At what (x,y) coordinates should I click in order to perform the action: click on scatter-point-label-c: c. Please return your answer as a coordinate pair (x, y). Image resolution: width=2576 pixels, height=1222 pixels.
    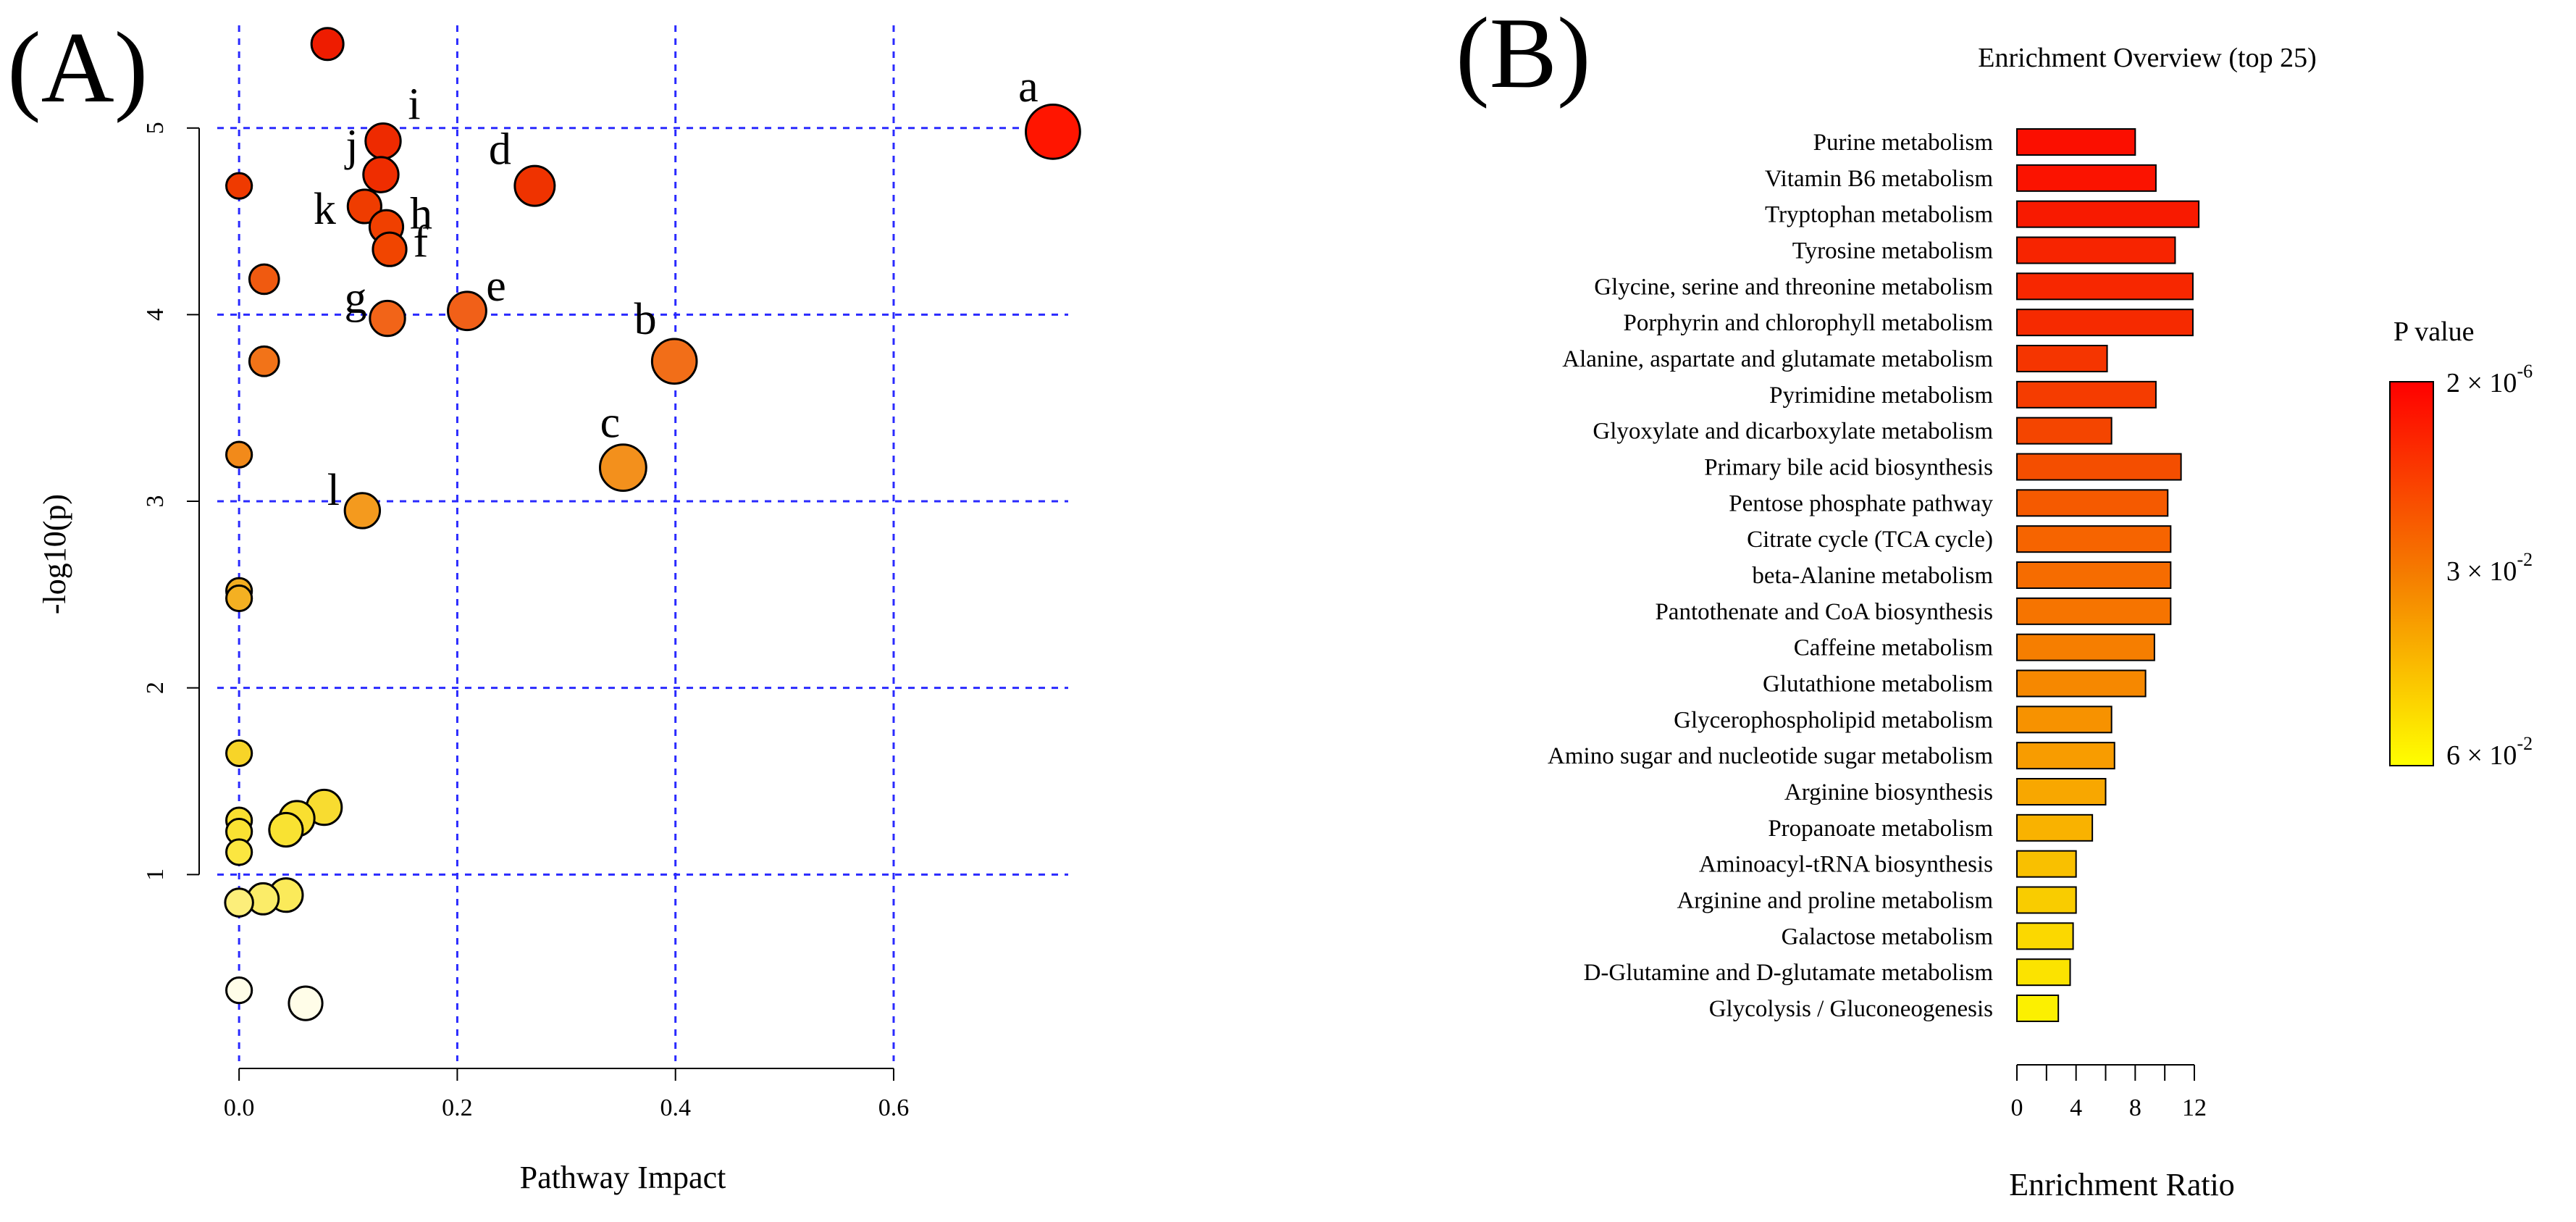
    Looking at the image, I should click on (610, 423).